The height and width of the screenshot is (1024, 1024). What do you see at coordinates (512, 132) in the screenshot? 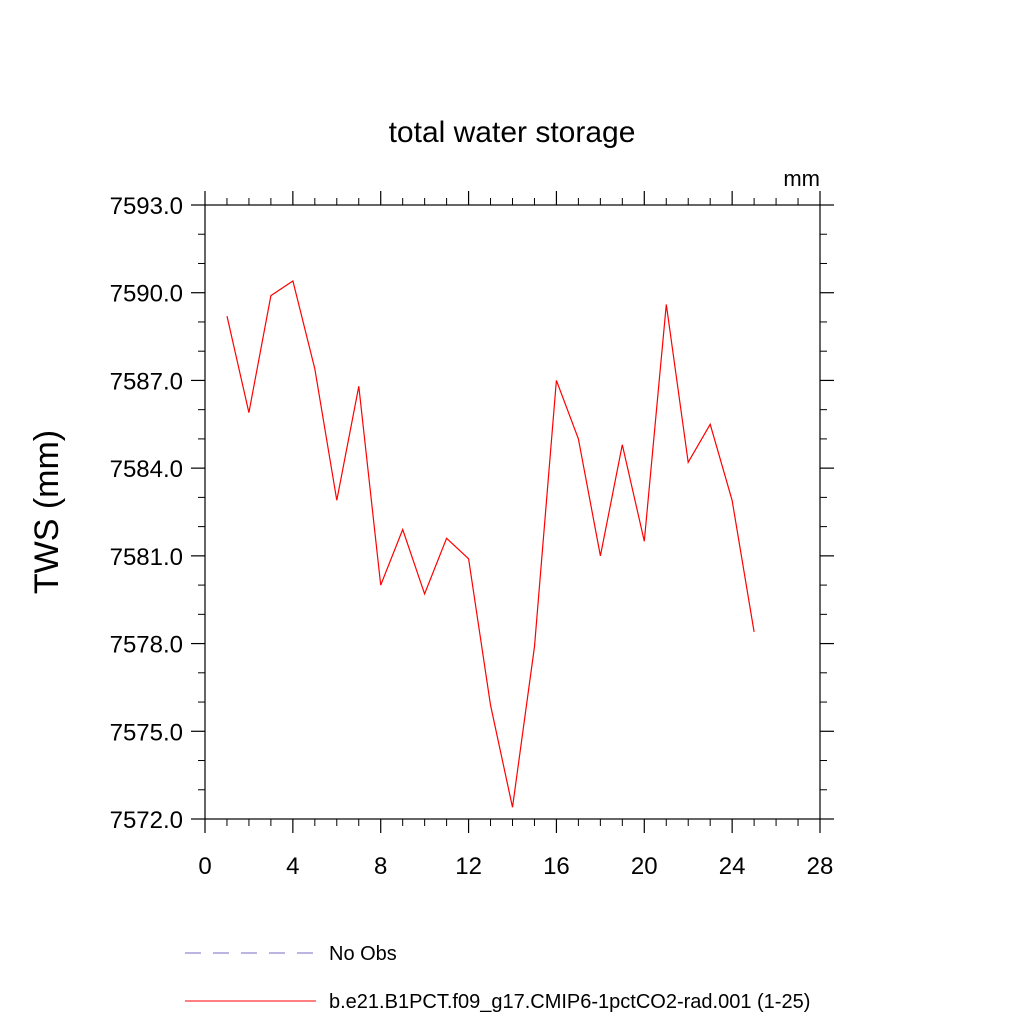
I see `chart-title: total water storage` at bounding box center [512, 132].